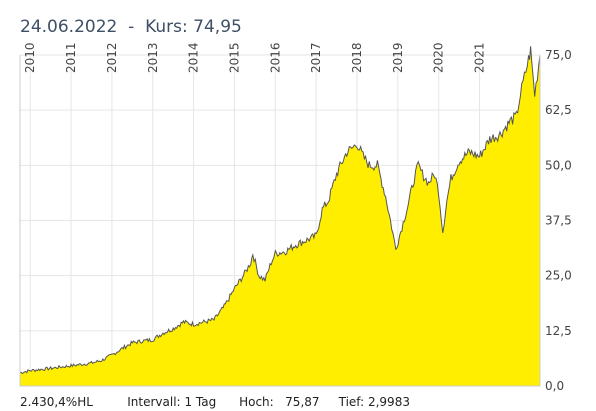 The image size is (596, 411). Describe the element at coordinates (217, 27) in the screenshot. I see `header-price-value: 74,95` at that location.